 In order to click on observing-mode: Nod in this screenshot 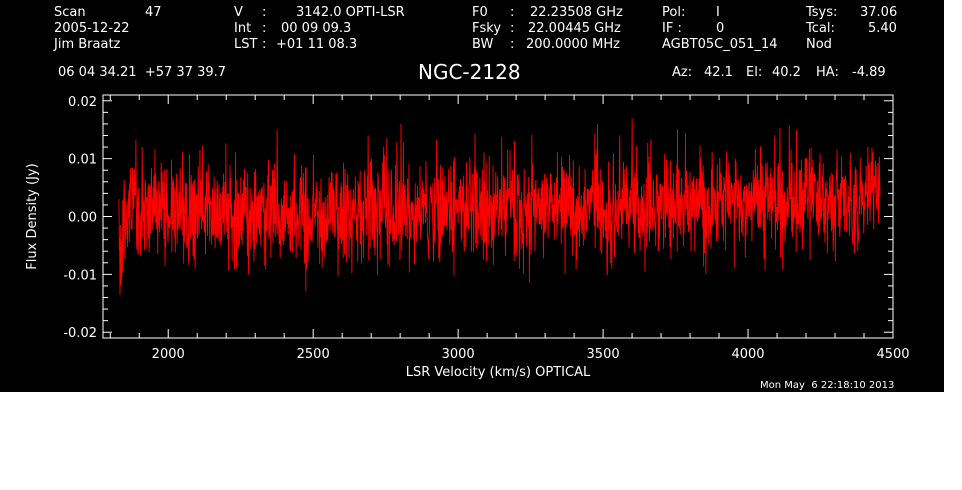, I will do `click(819, 44)`.